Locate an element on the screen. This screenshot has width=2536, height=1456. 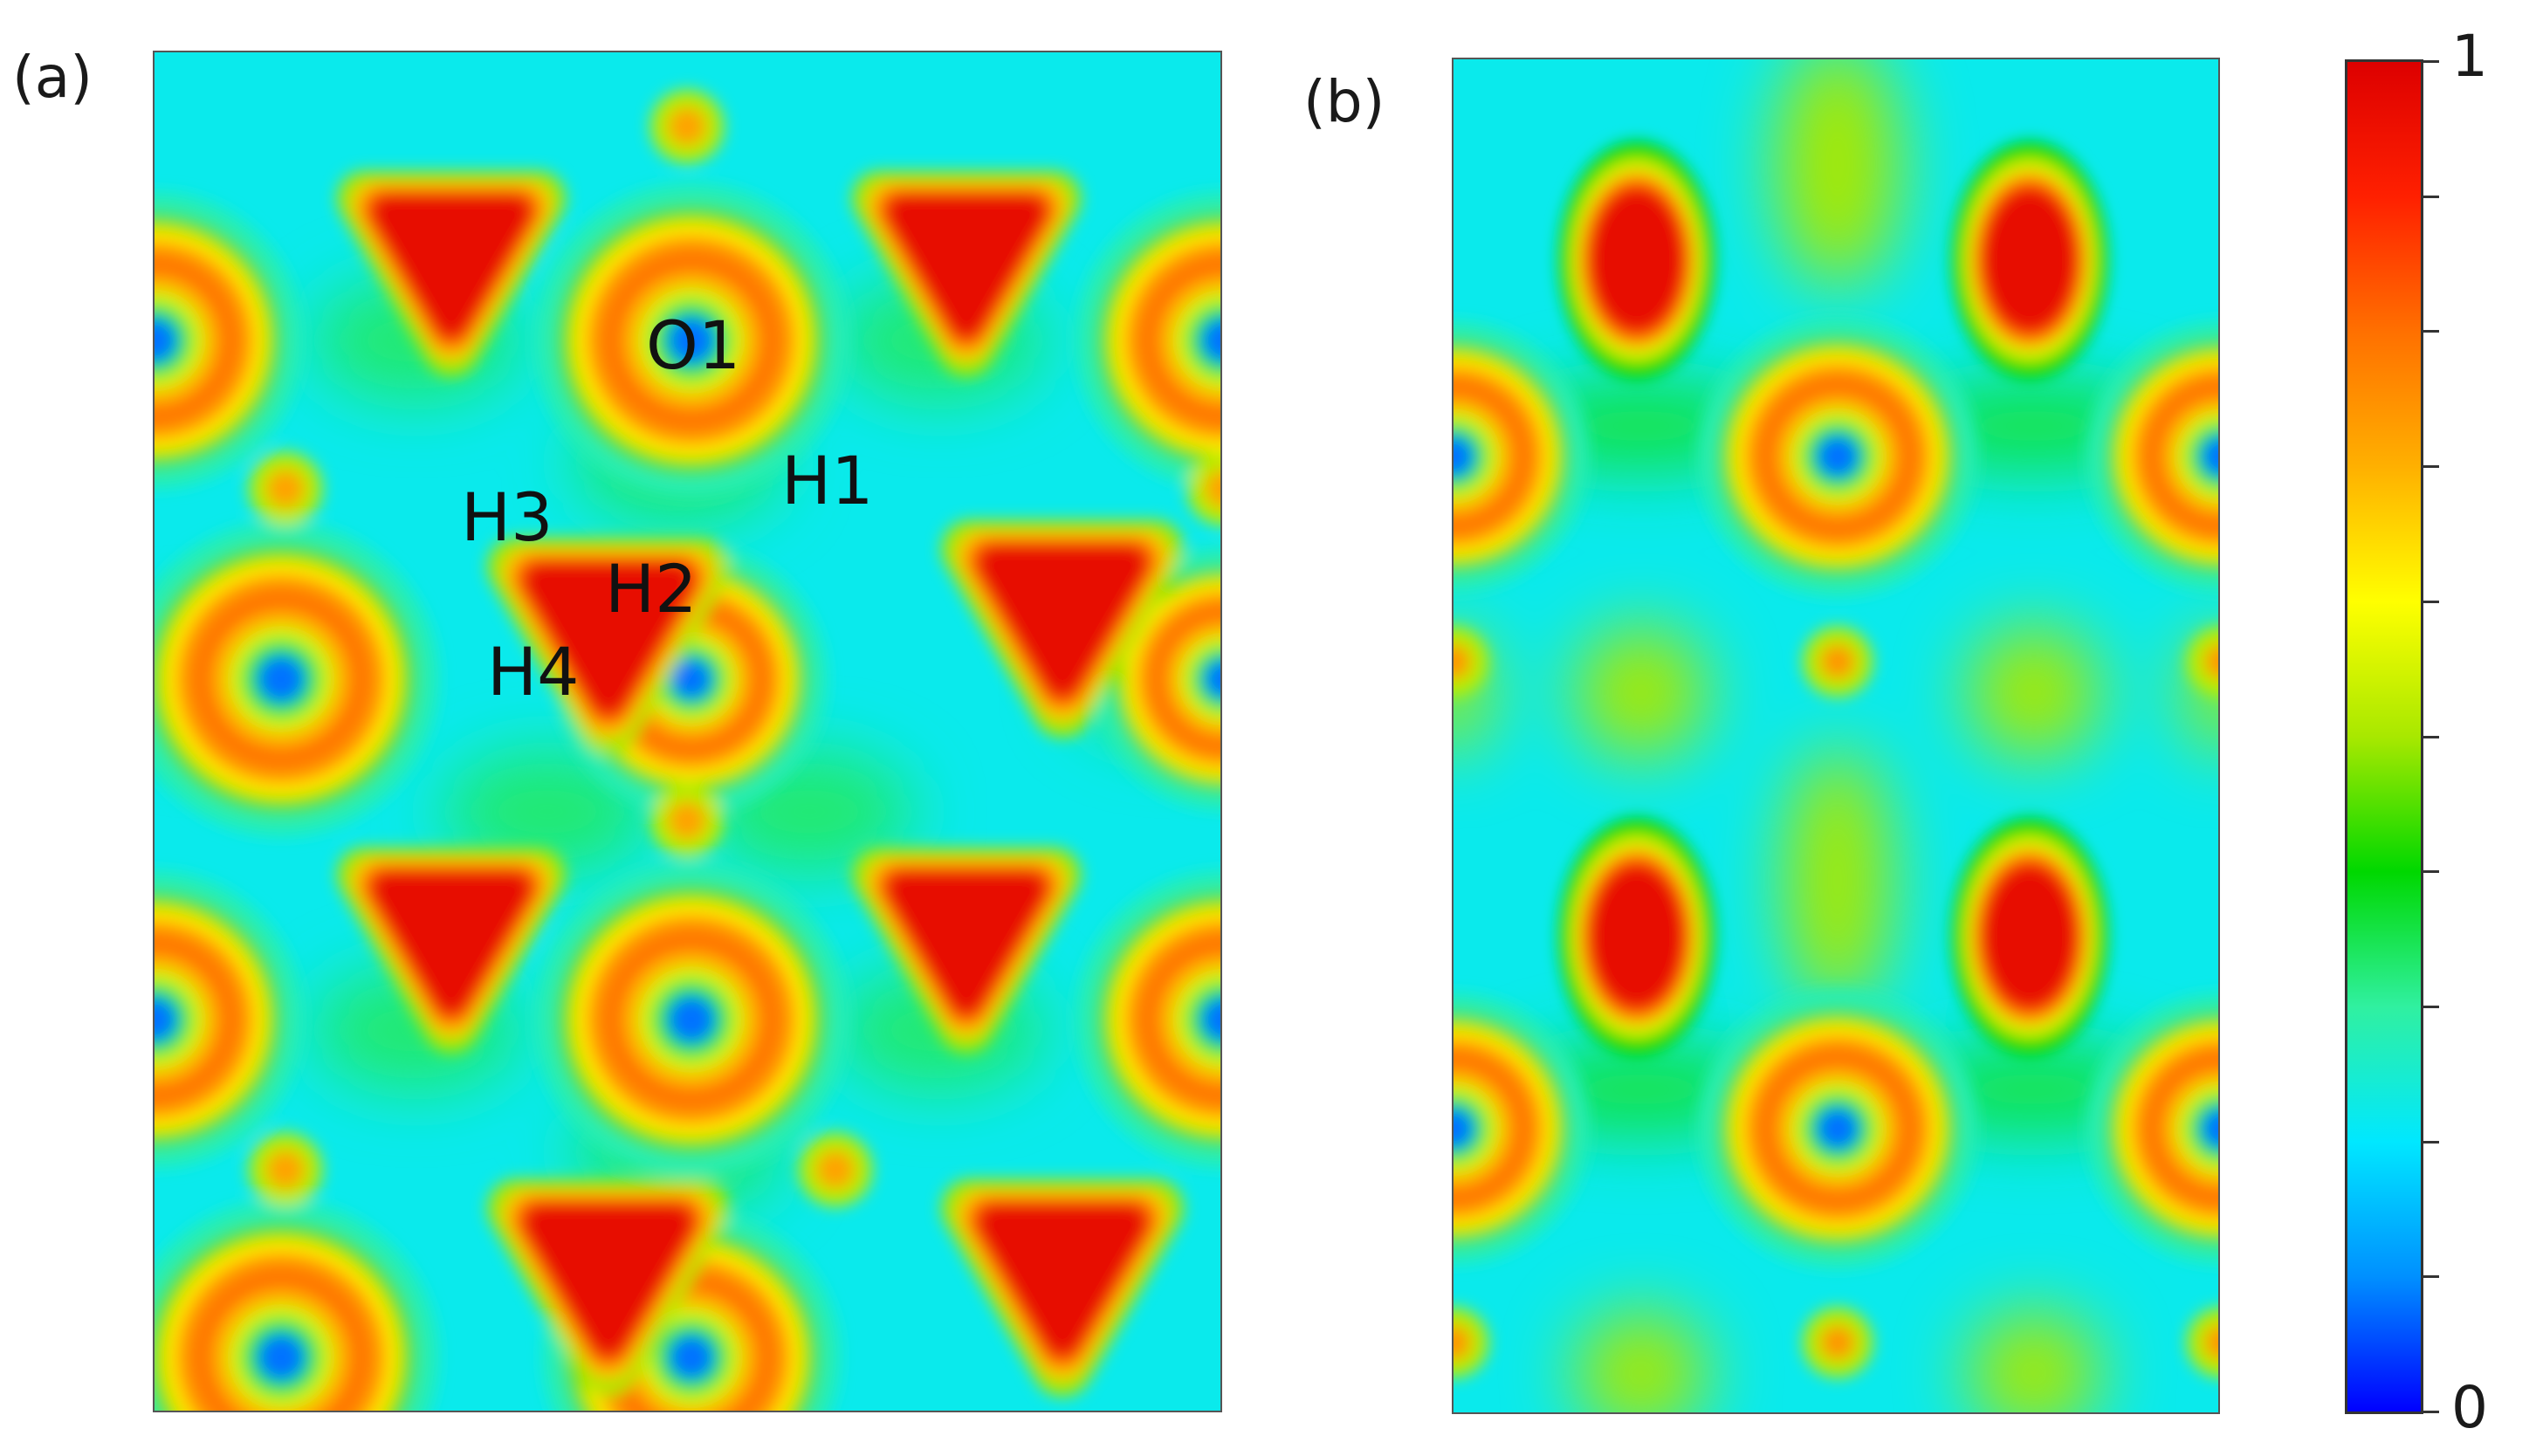
colorbar-min-label: 0 is located at coordinates (2470, 1407).